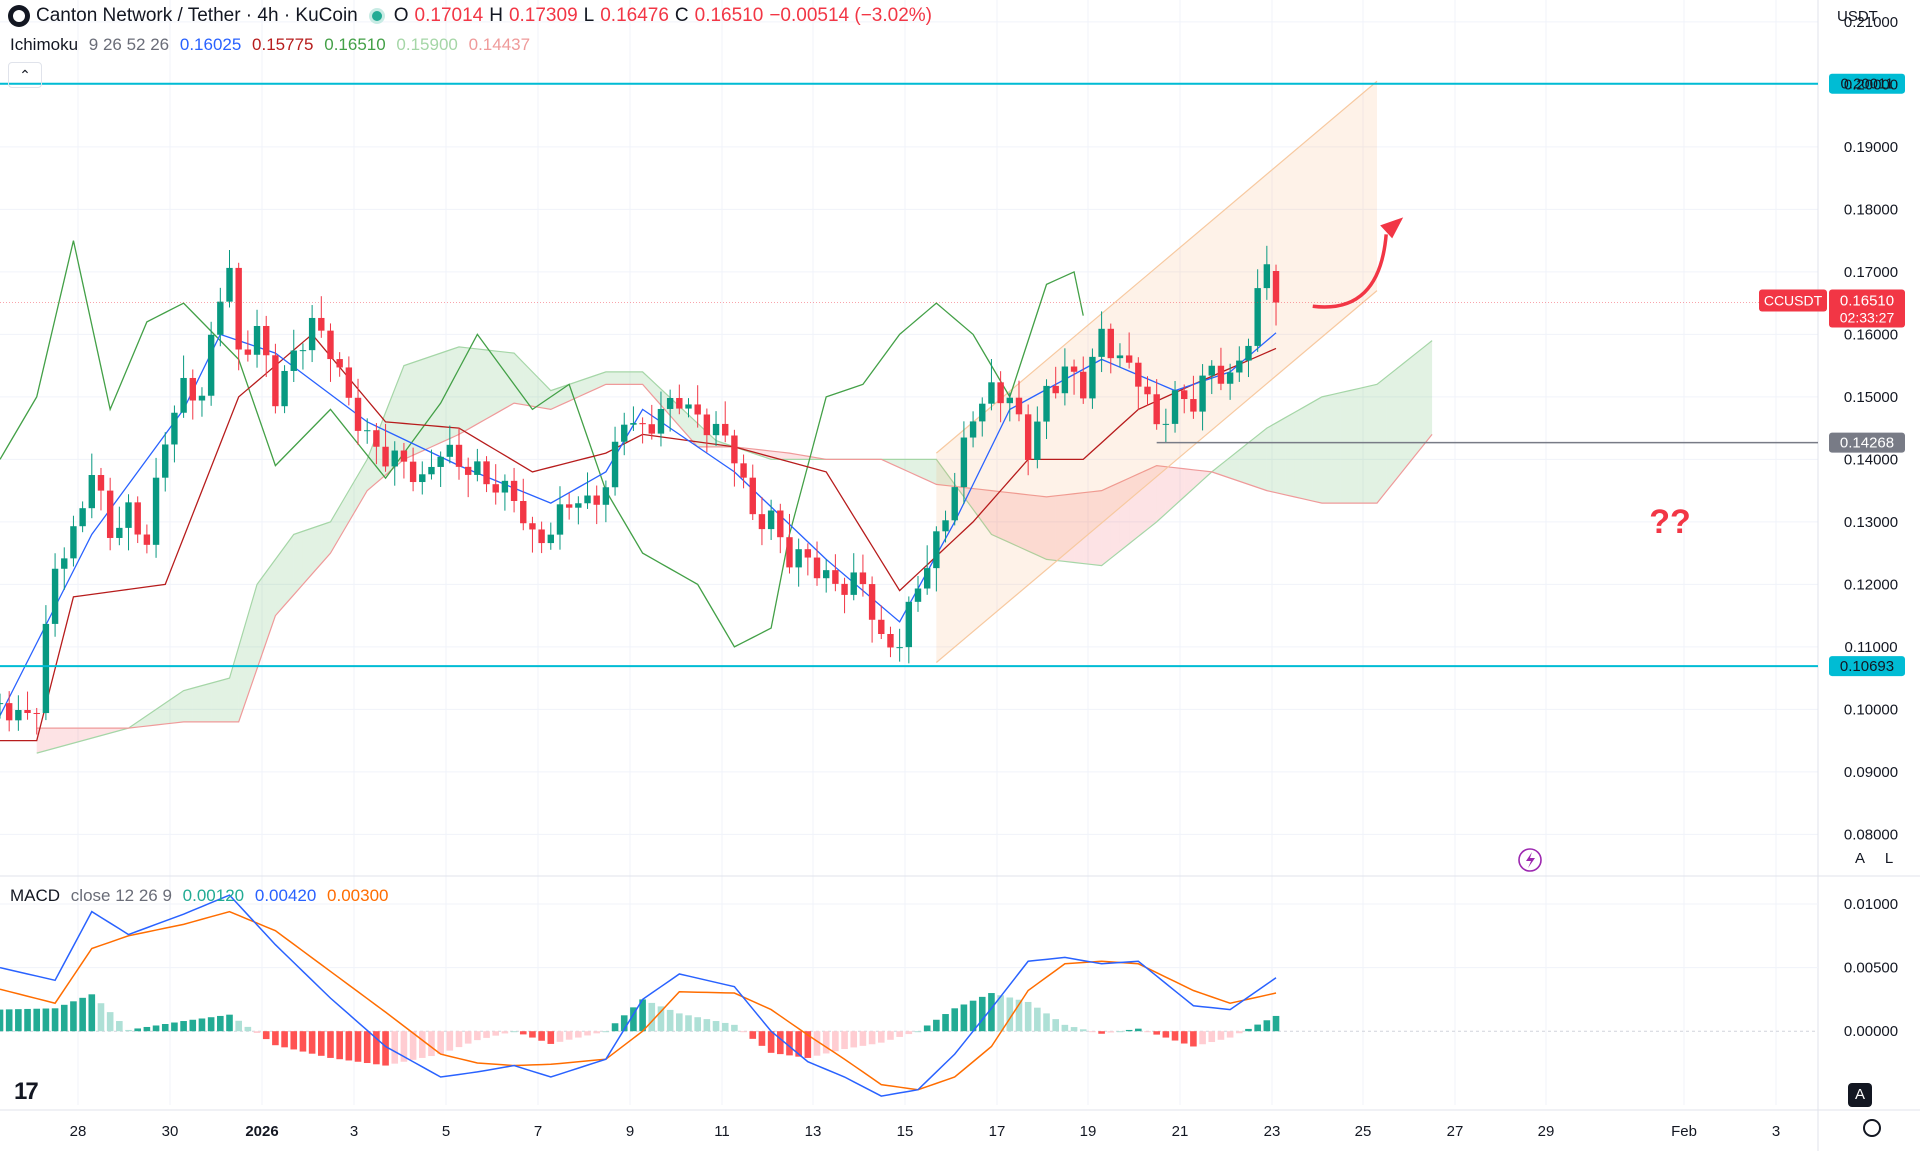 The width and height of the screenshot is (1920, 1151). Describe the element at coordinates (25, 75) in the screenshot. I see `collapse-legend-button: ⌃` at that location.